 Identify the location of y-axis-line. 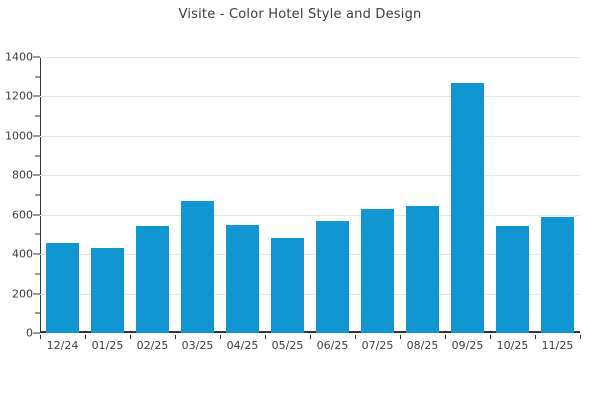
(40, 195).